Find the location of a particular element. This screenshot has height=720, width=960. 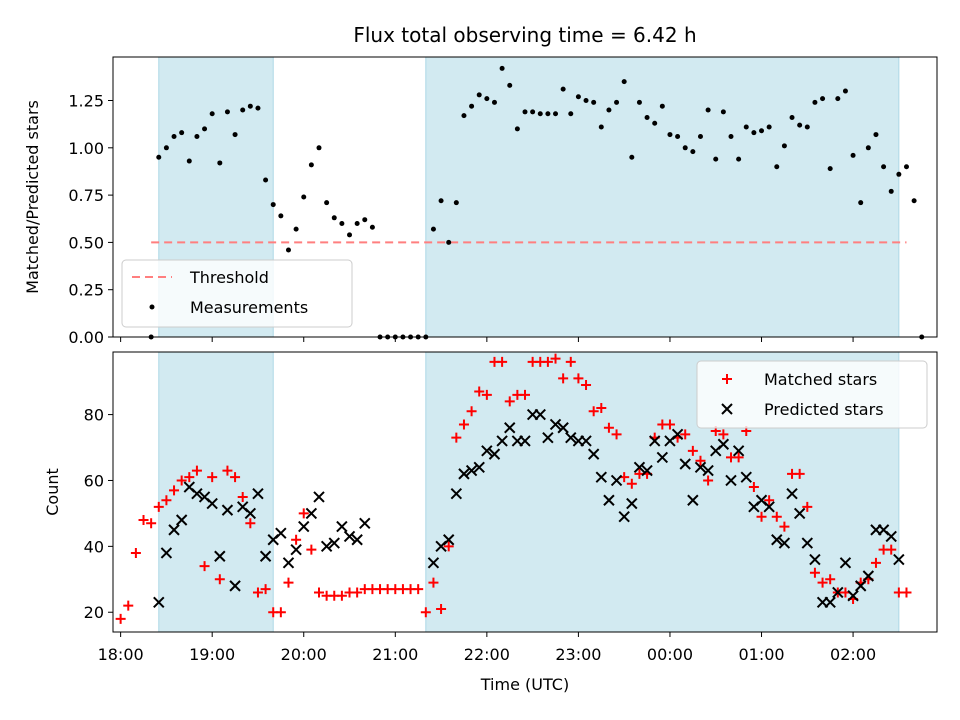

top-legend-box is located at coordinates (237, 293).